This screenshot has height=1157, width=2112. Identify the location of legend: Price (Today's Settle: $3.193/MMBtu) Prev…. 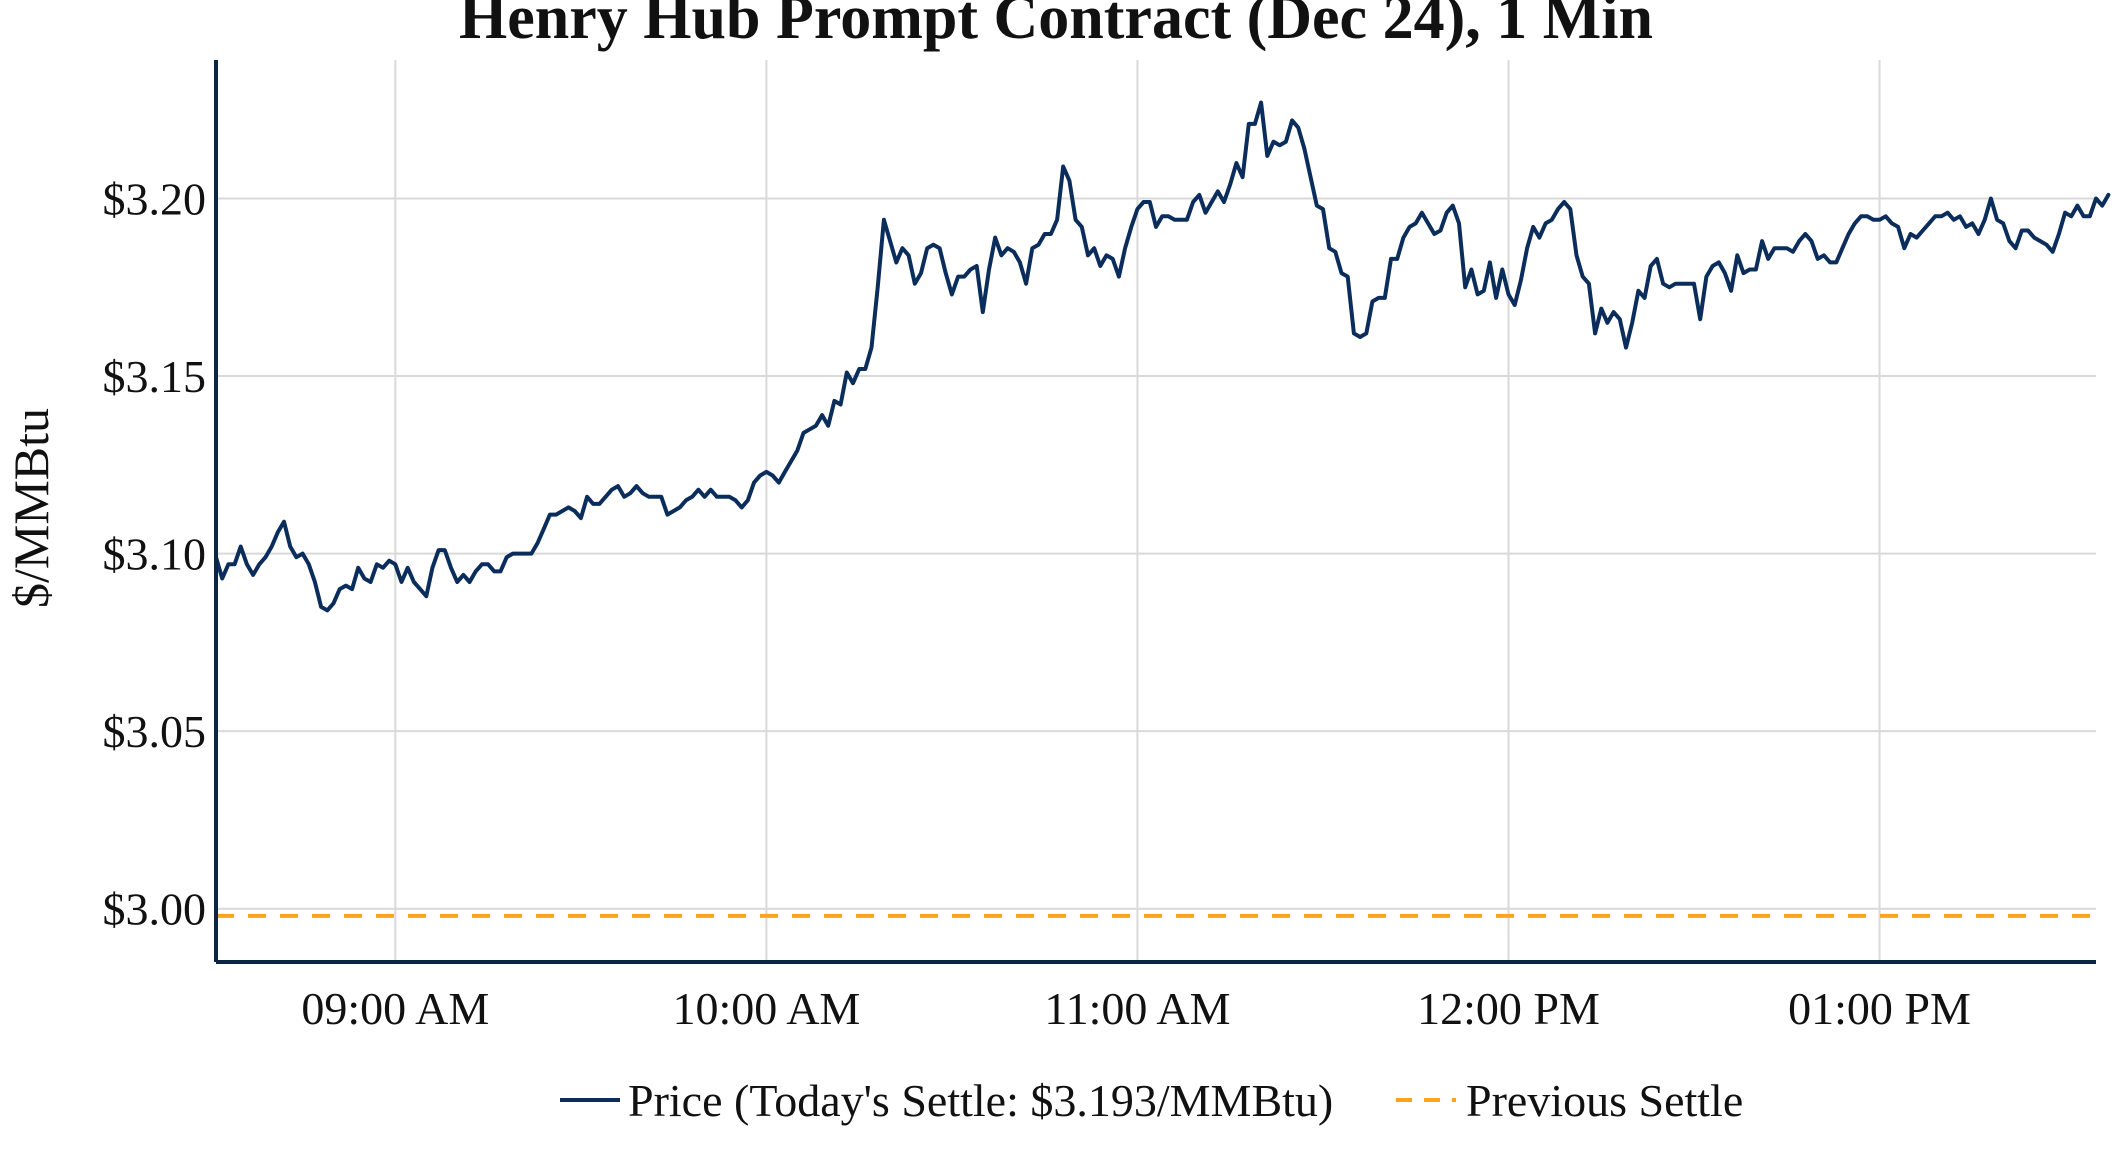
(1151, 1100).